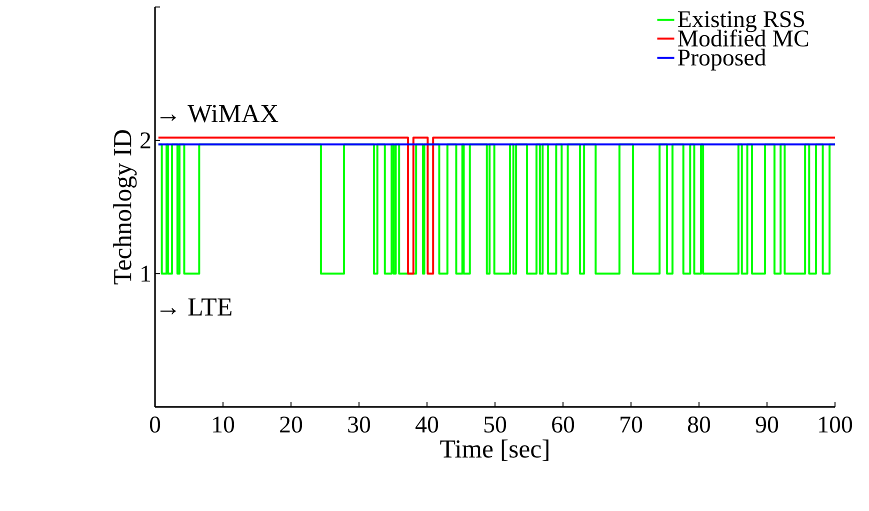 The width and height of the screenshot is (869, 511). Describe the element at coordinates (359, 424) in the screenshot. I see `x-tick-label: 30` at that location.